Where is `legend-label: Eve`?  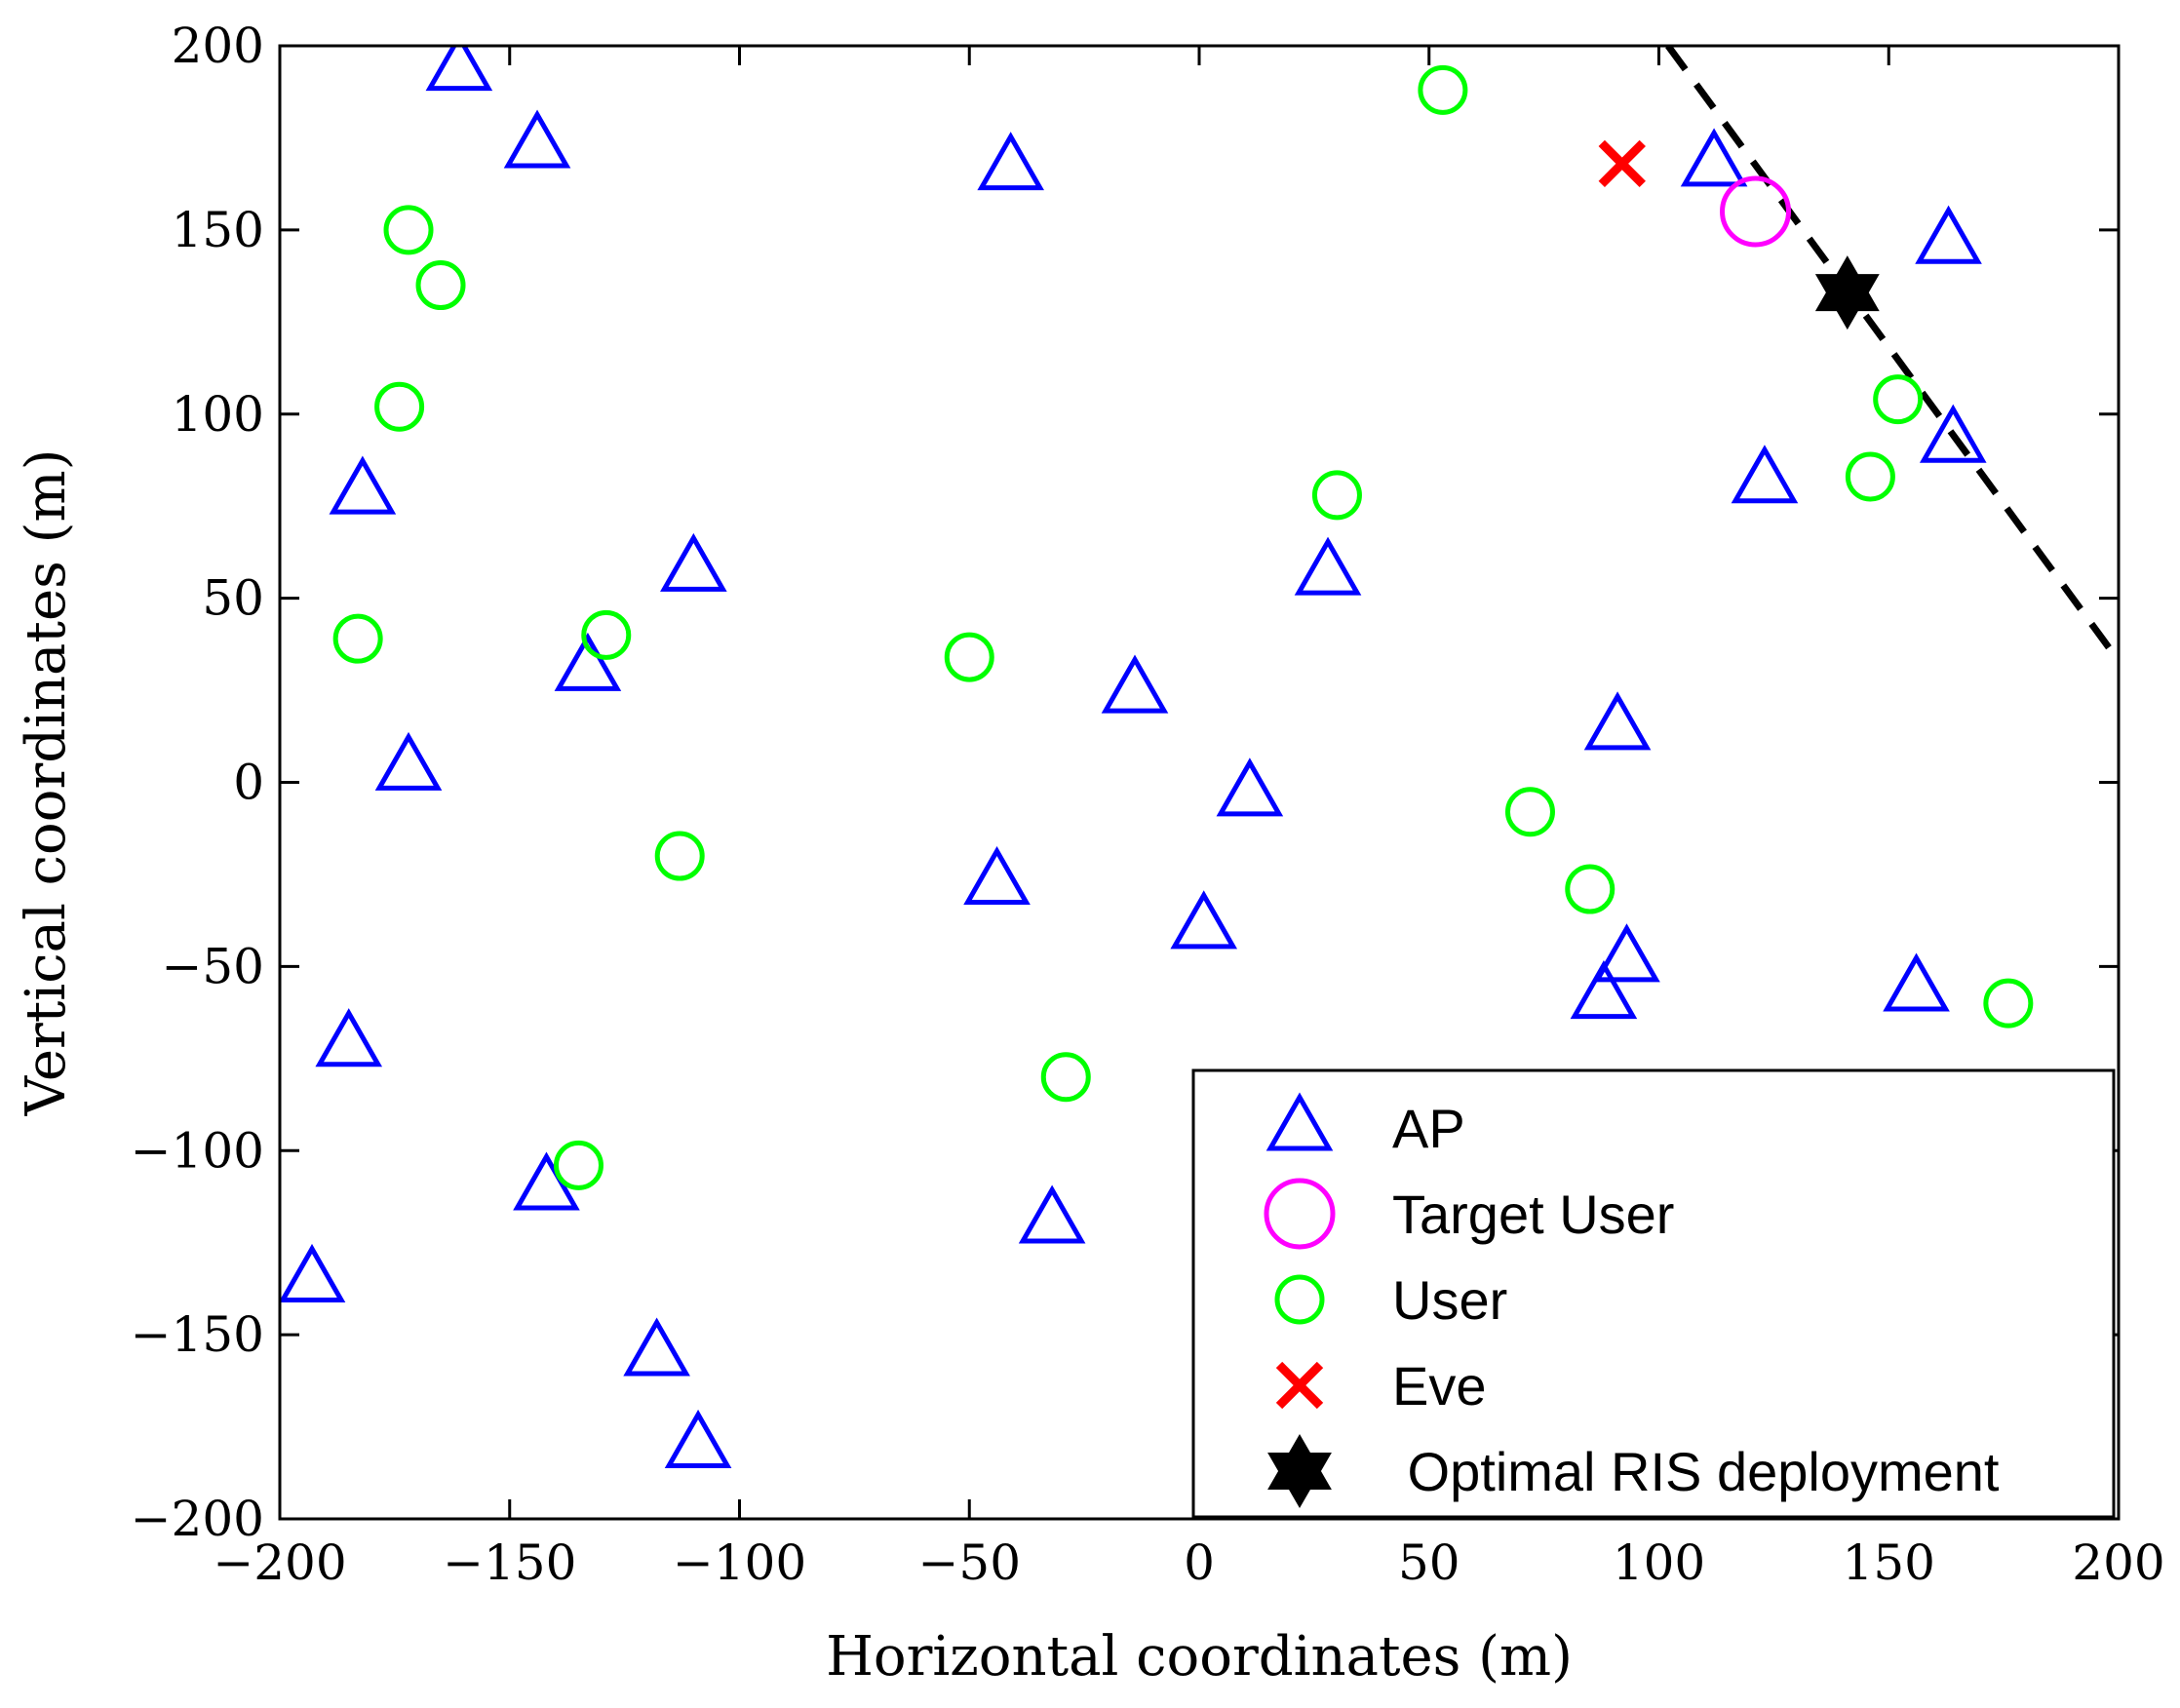 legend-label: Eve is located at coordinates (1439, 1386).